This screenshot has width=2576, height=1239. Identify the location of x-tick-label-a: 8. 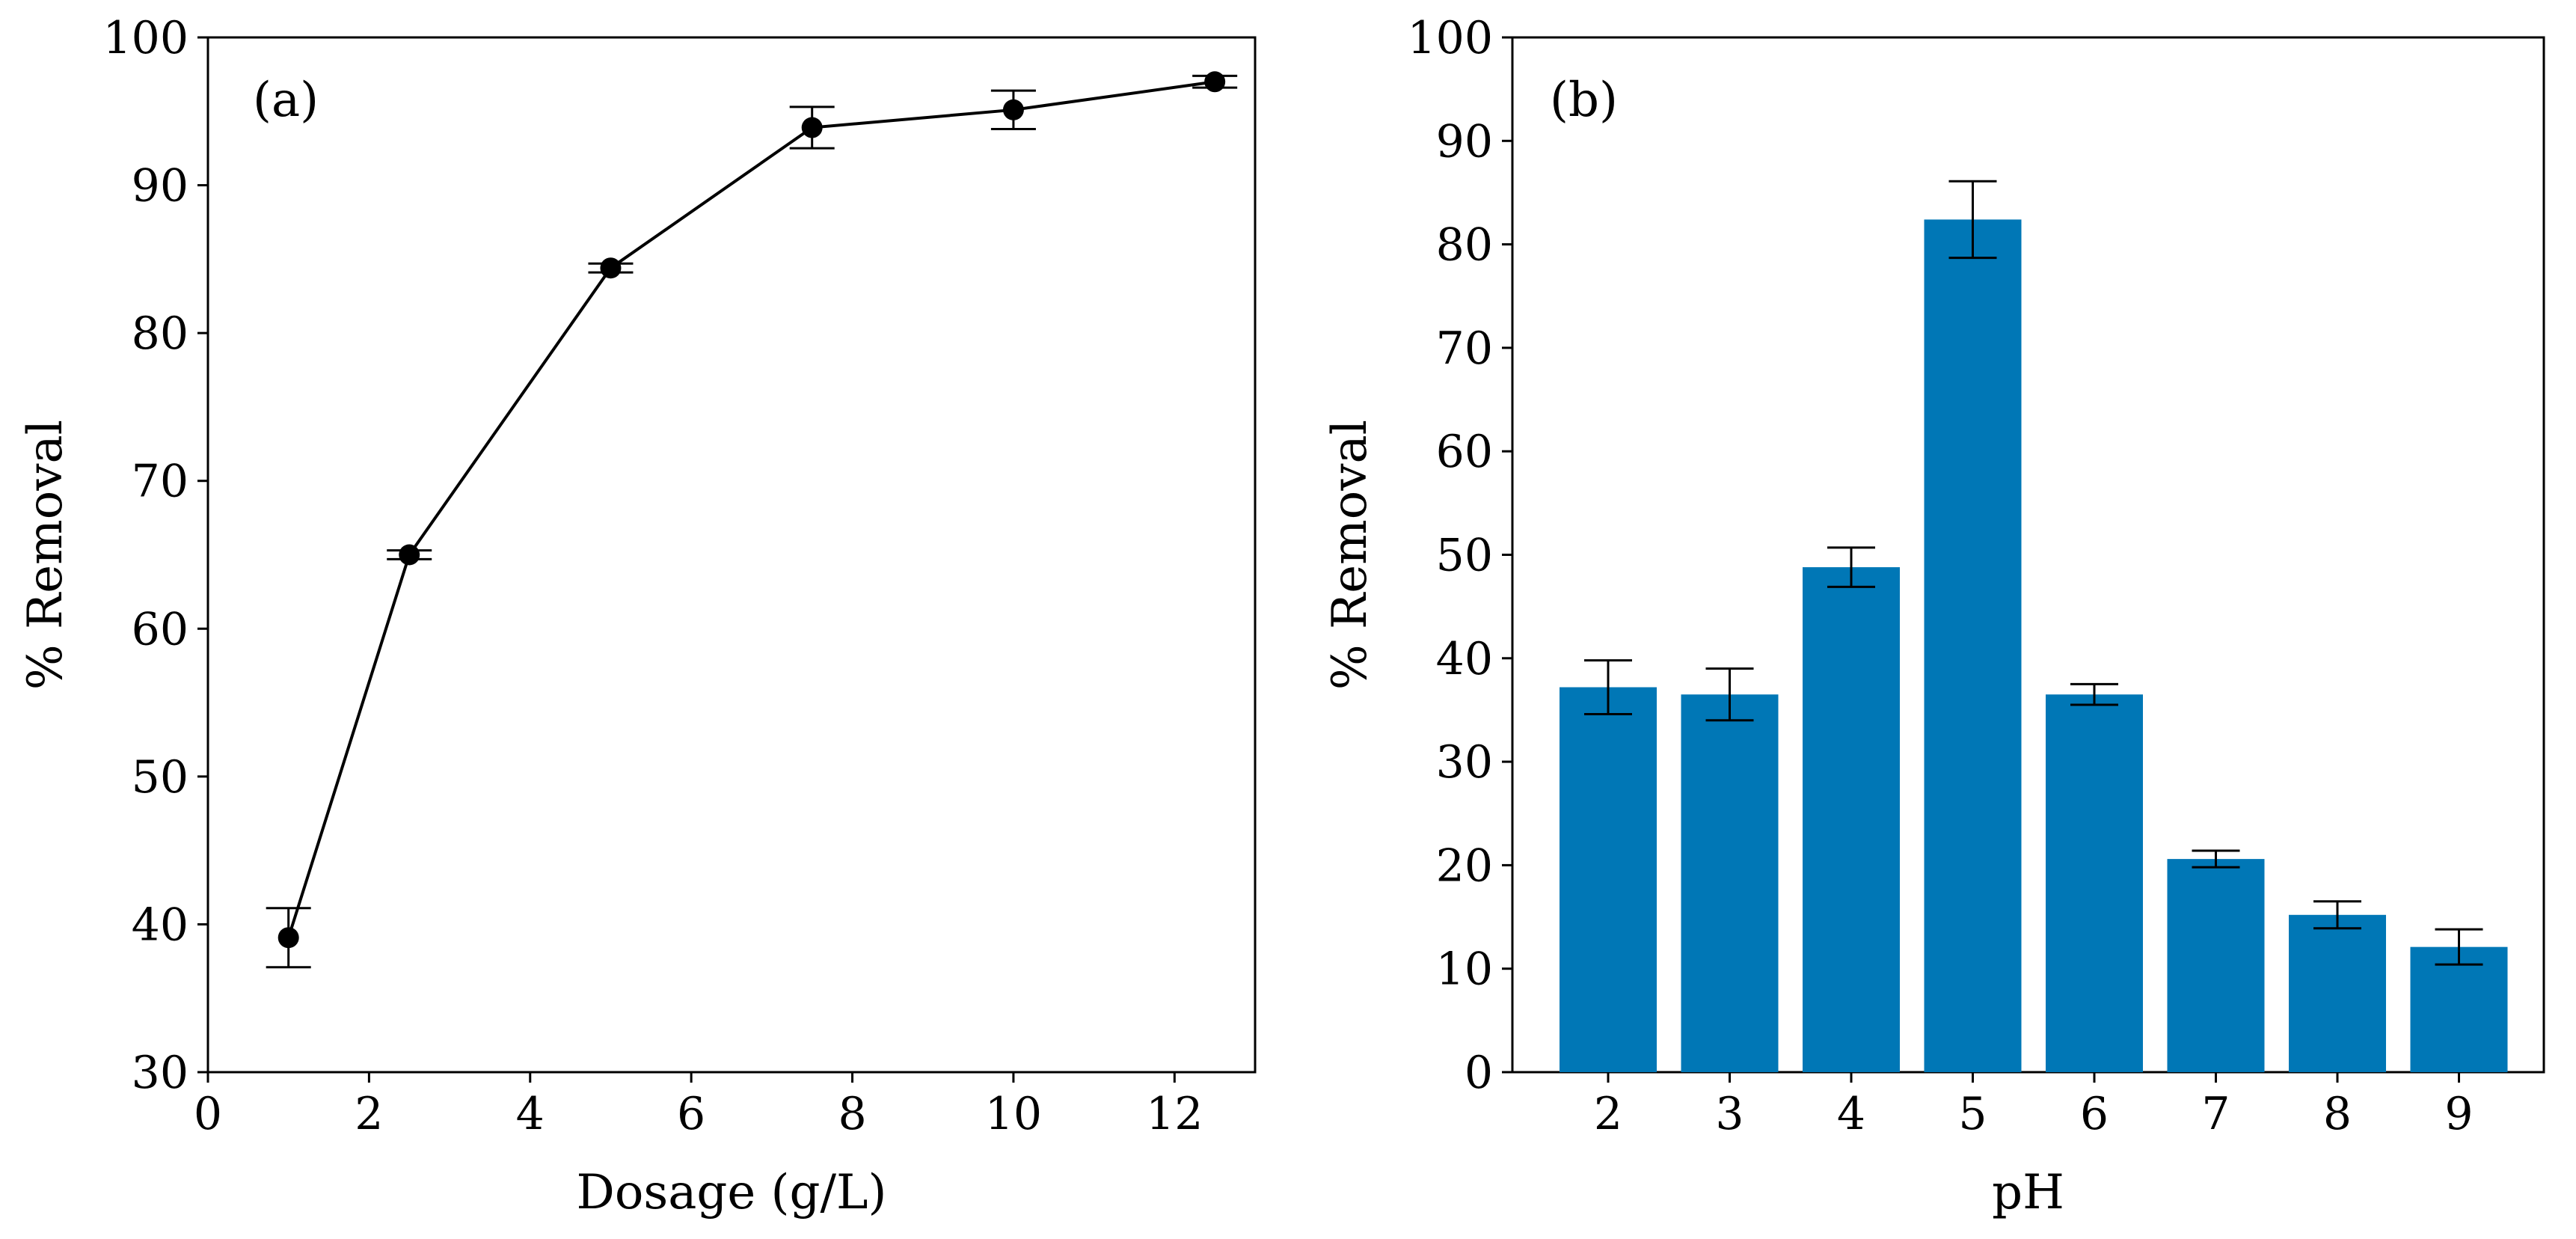
(852, 1114).